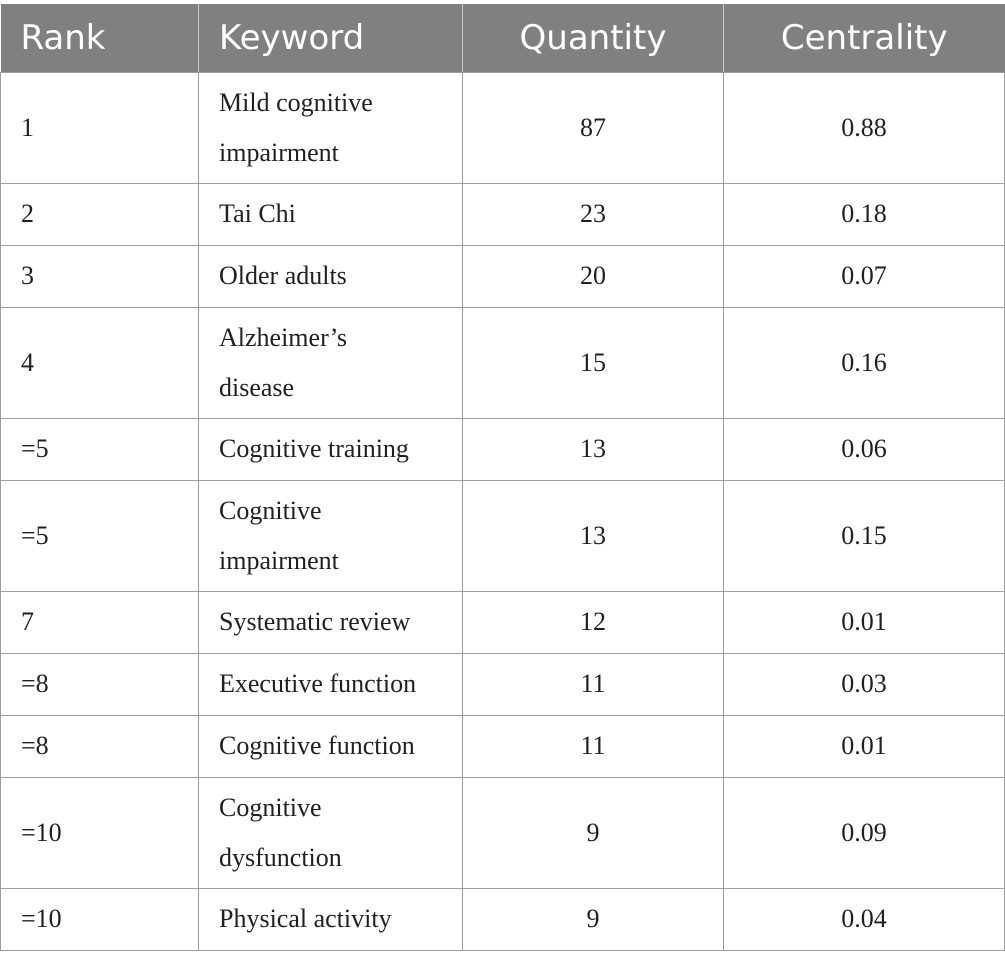 This screenshot has width=1005, height=966. What do you see at coordinates (330, 214) in the screenshot?
I see `keyword-cell: Tai Chi` at bounding box center [330, 214].